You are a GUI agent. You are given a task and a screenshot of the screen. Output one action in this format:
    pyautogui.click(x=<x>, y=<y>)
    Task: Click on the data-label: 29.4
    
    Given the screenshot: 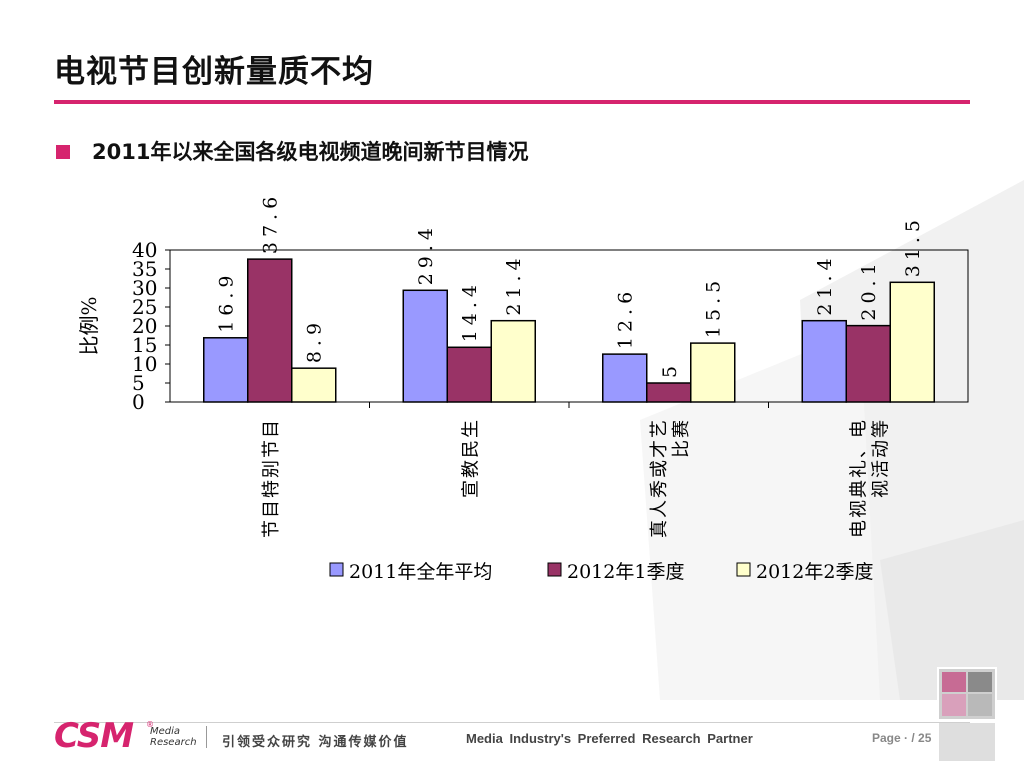 What is the action you would take?
    pyautogui.click(x=426, y=254)
    